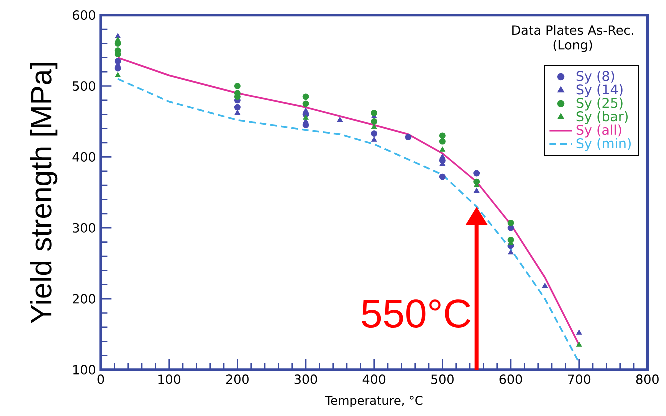 This screenshot has width=666, height=416. What do you see at coordinates (599, 131) in the screenshot?
I see `legend-label: Sy (all)` at bounding box center [599, 131].